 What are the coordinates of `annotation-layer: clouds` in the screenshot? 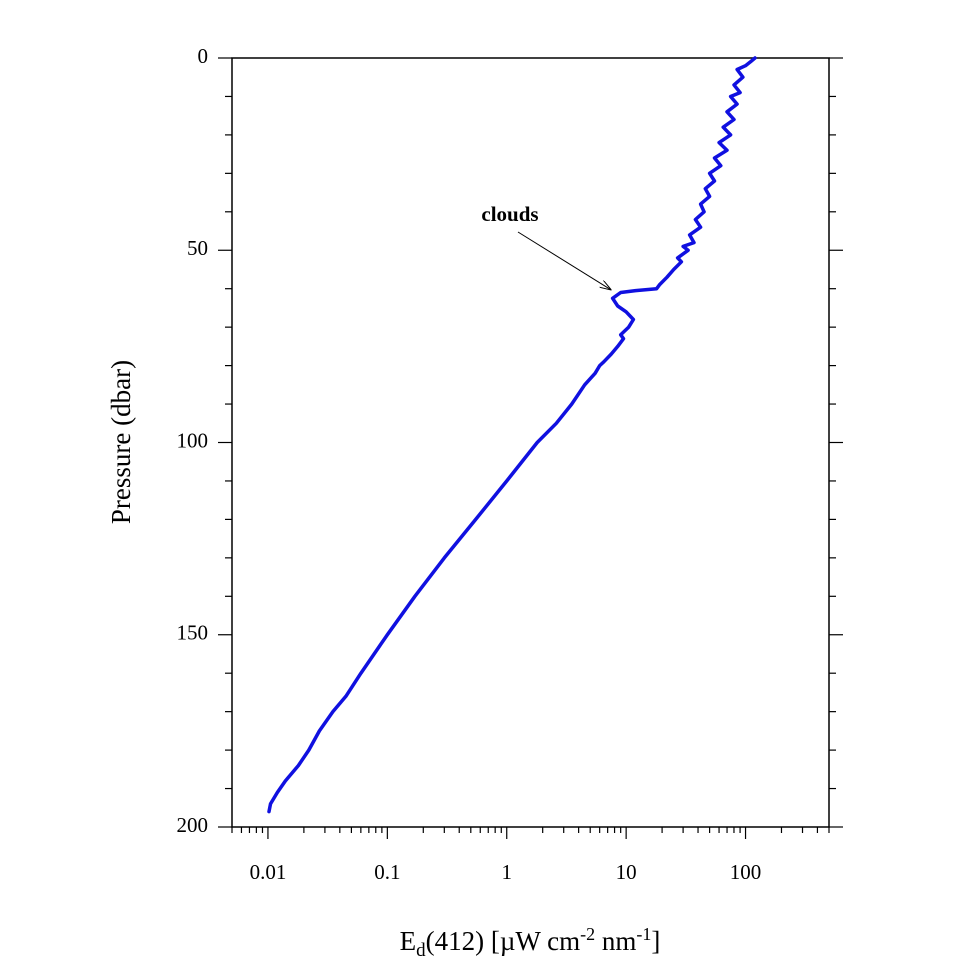 It's located at (545, 246).